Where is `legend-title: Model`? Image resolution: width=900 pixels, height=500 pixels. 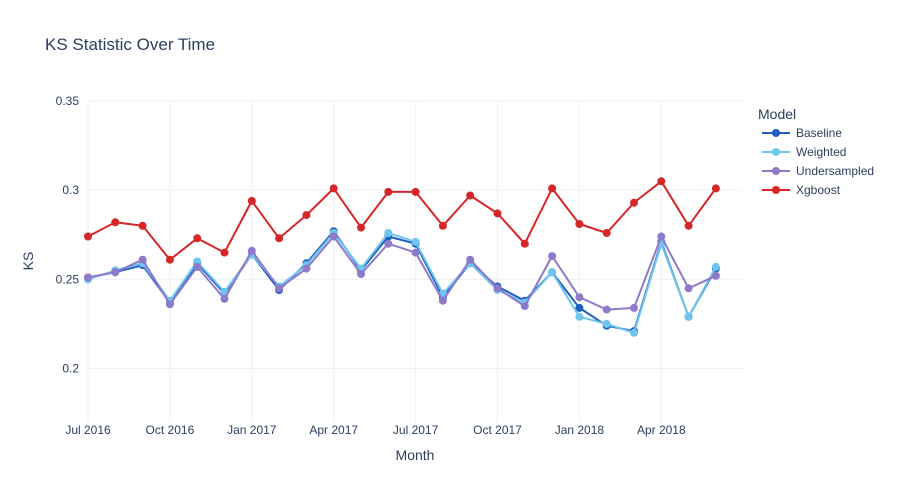
legend-title: Model is located at coordinates (777, 114).